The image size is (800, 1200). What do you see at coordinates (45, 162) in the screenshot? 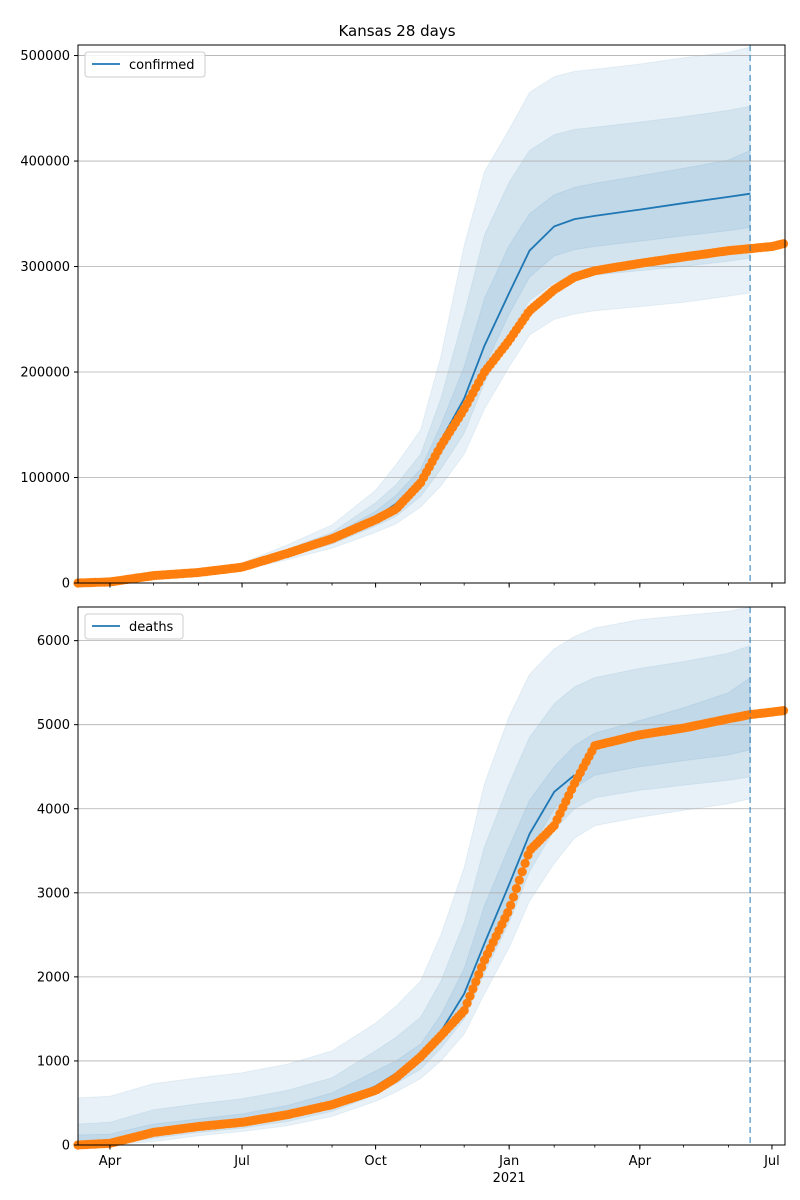
I see `y-tick-label: 400000` at bounding box center [45, 162].